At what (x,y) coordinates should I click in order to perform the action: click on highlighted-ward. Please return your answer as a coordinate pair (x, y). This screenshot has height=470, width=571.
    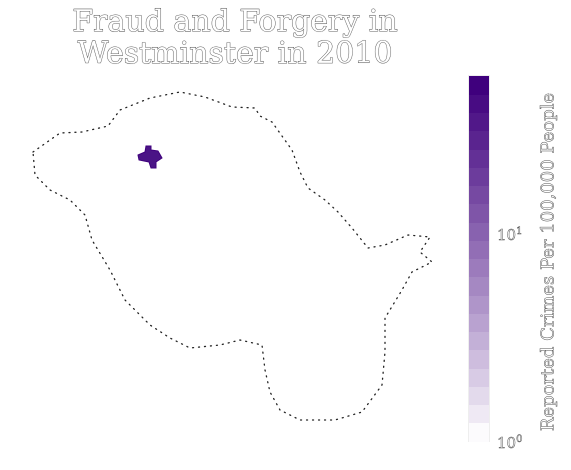
    Looking at the image, I should click on (150, 157).